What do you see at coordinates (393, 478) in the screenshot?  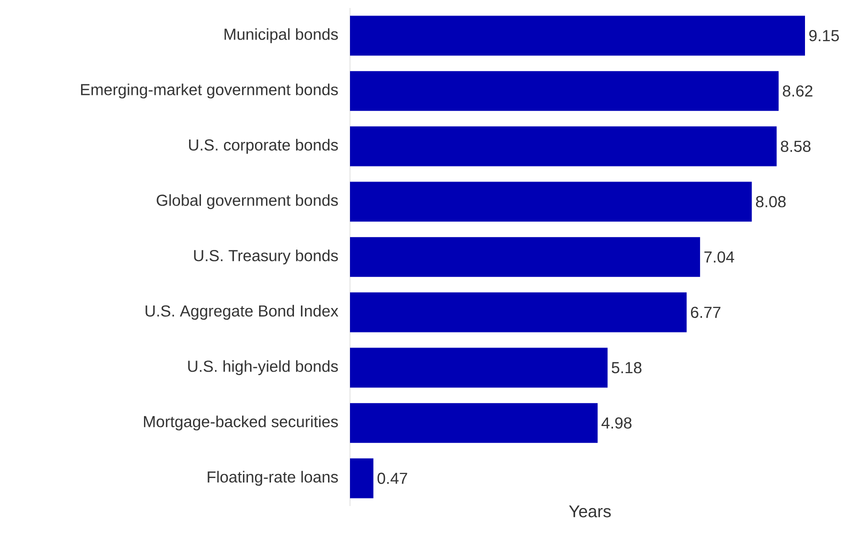 I see `data-label: 0.47` at bounding box center [393, 478].